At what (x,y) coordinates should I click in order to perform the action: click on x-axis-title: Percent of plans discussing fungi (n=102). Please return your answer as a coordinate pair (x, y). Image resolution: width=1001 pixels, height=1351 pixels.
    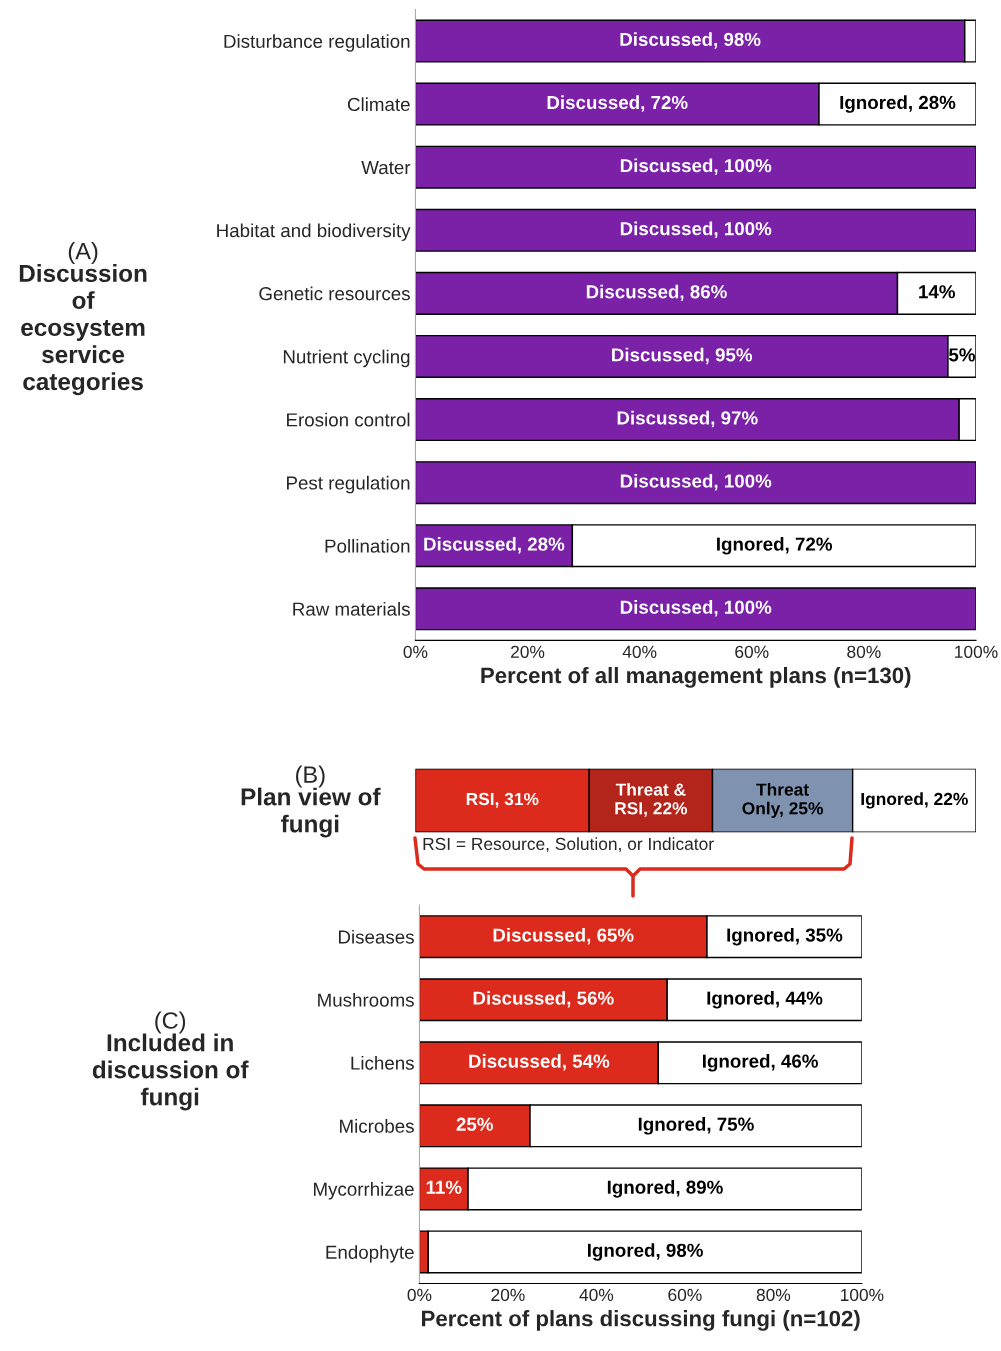
    Looking at the image, I should click on (641, 1320).